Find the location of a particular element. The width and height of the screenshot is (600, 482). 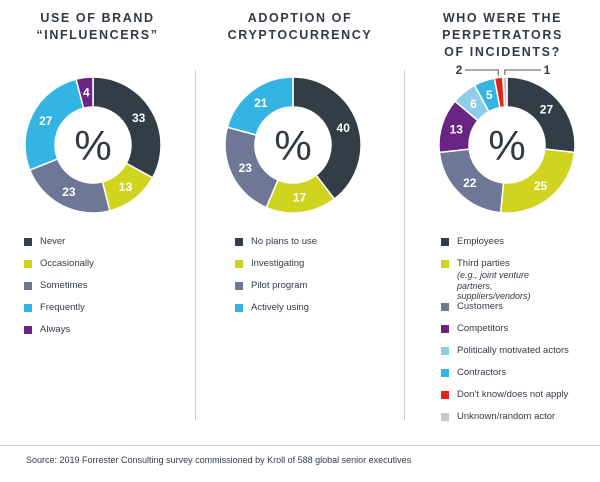

legend-item: Never is located at coordinates (44, 242).